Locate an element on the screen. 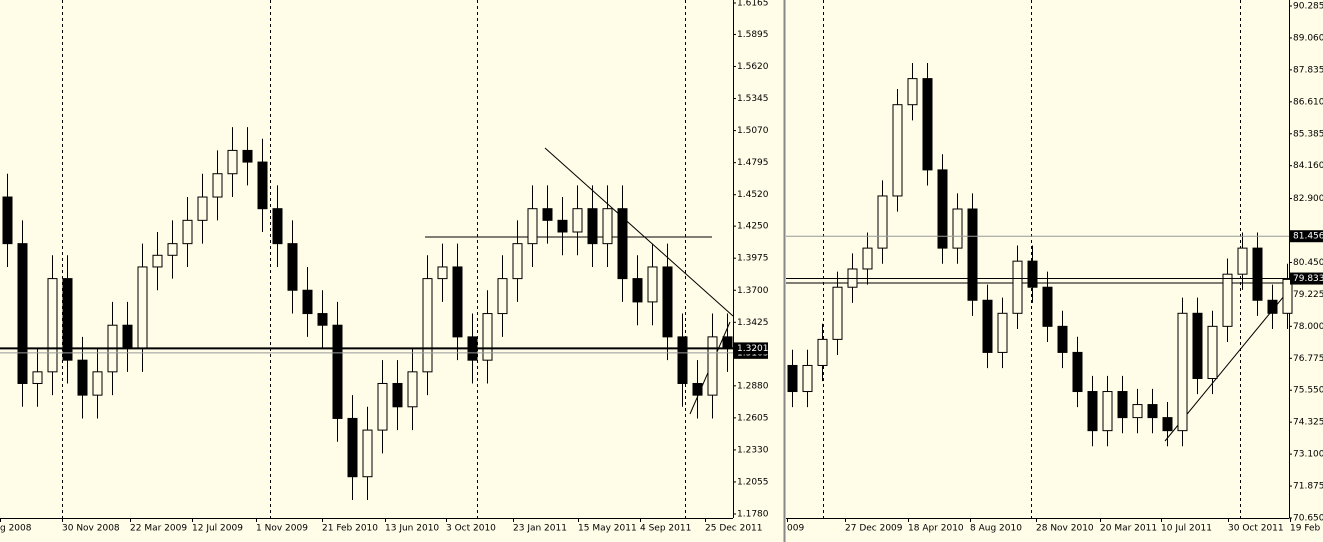 The image size is (1323, 542). x-tick-label: 25 Dec 2011 is located at coordinates (734, 529).